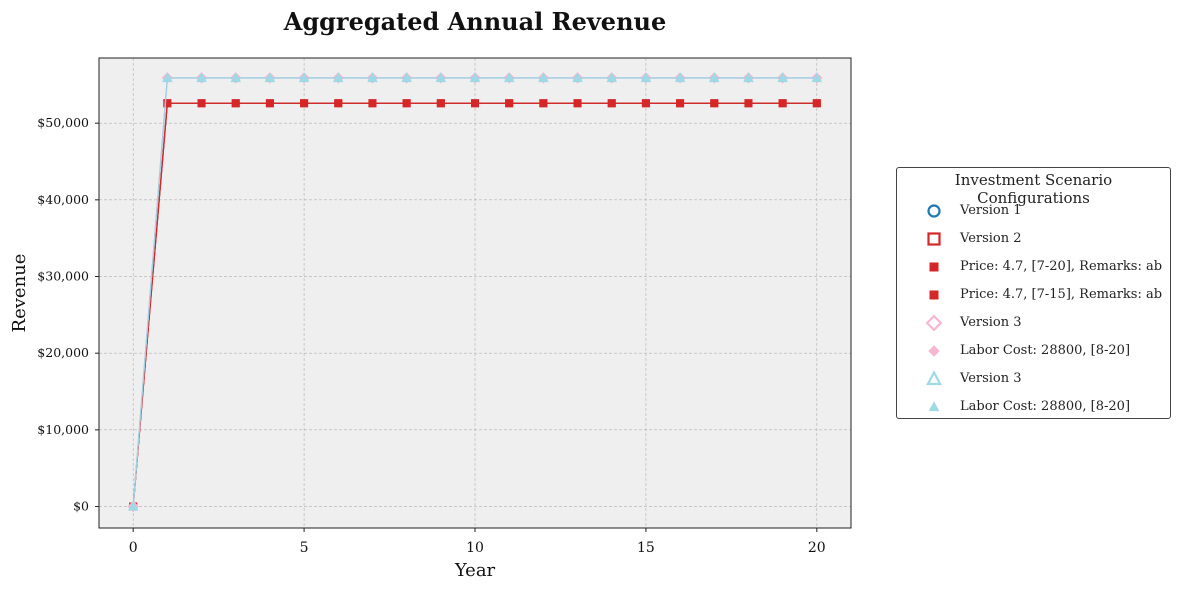 The height and width of the screenshot is (590, 1181). Describe the element at coordinates (63, 276) in the screenshot. I see `y-tick-label: $30,000` at that location.